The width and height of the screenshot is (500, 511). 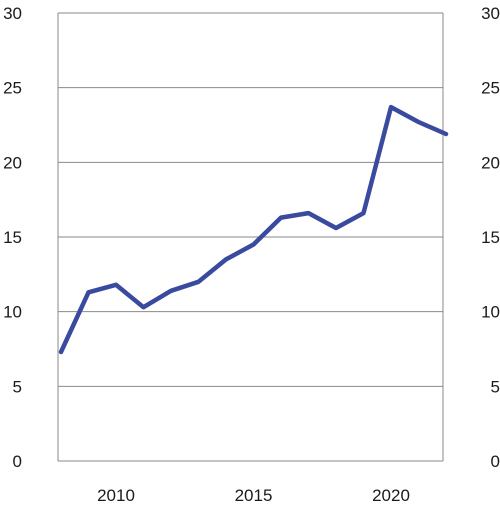 What do you see at coordinates (17, 461) in the screenshot?
I see `y-tick-label-left: 0` at bounding box center [17, 461].